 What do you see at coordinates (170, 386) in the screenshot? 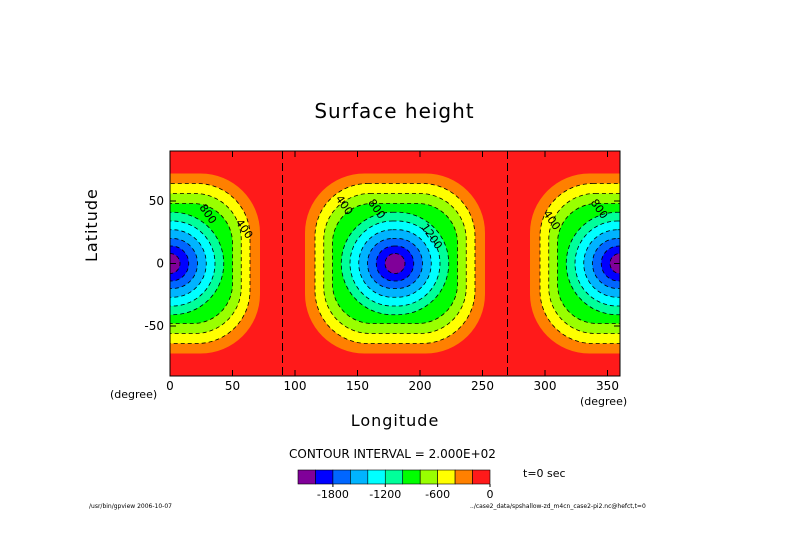
I see `x-tick-label: 0` at bounding box center [170, 386].